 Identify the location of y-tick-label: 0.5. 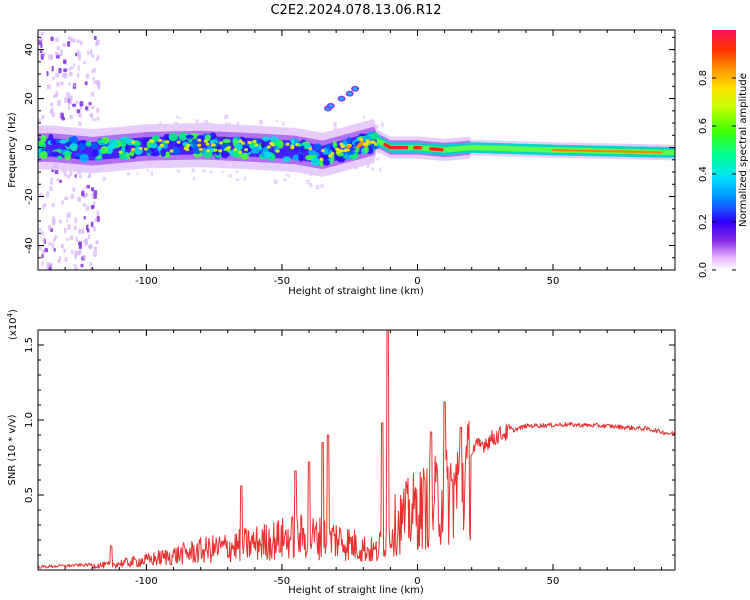
(29, 495).